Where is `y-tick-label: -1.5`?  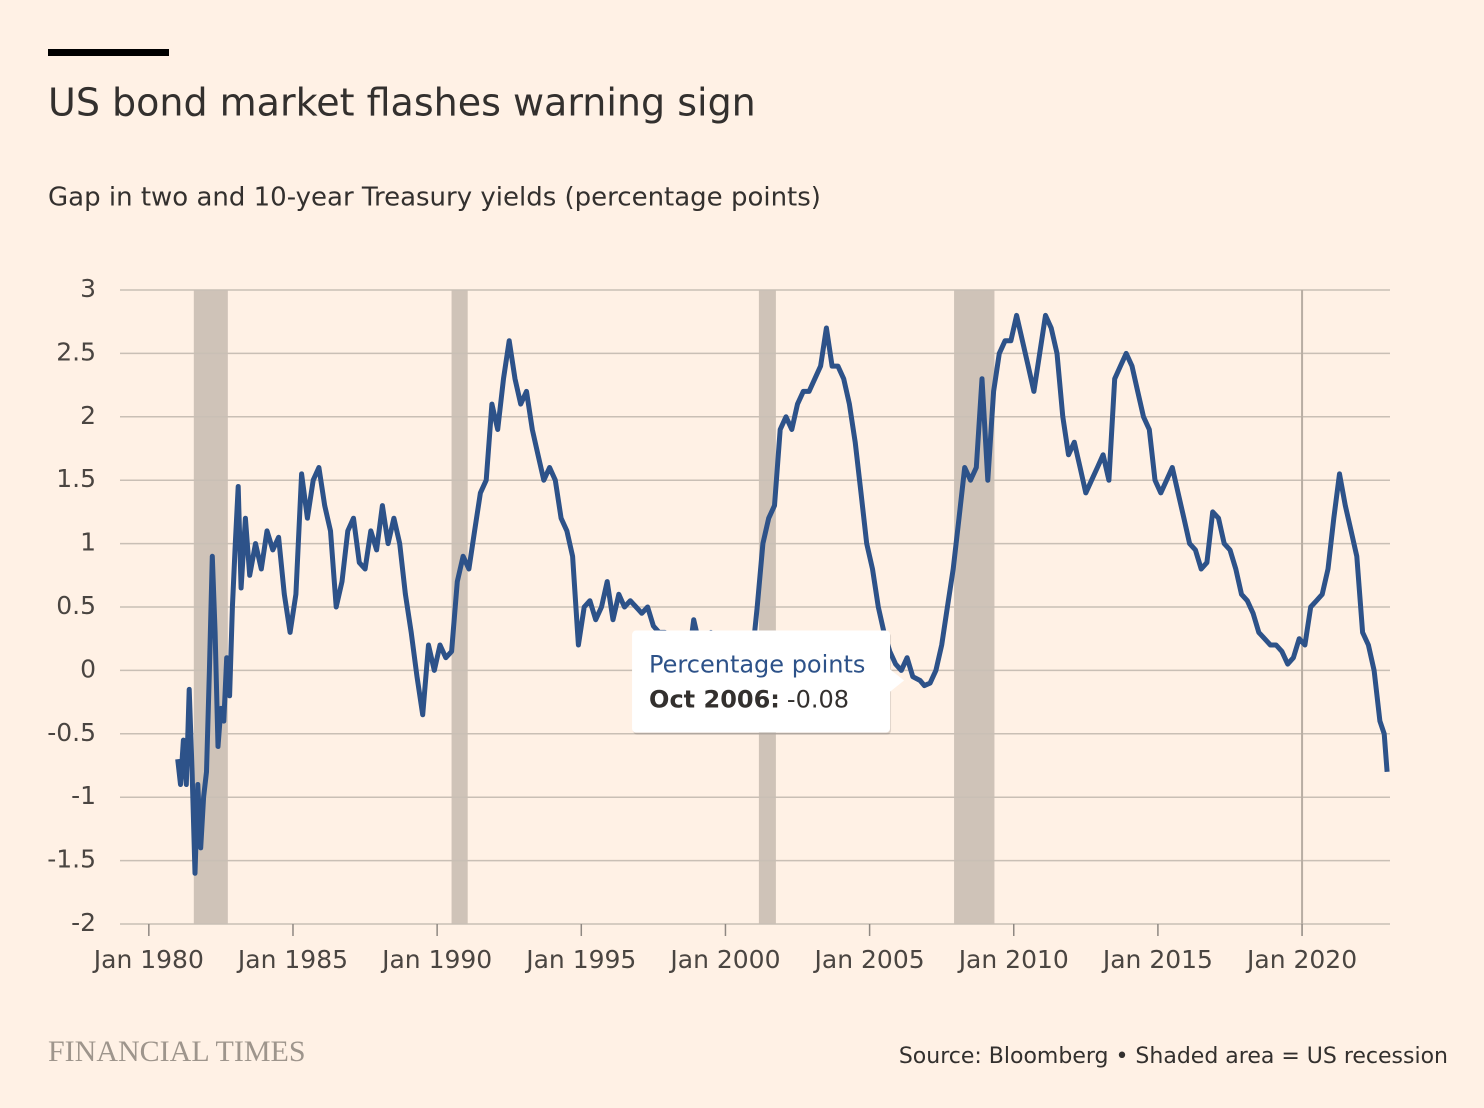
y-tick-label: -1.5 is located at coordinates (71, 859).